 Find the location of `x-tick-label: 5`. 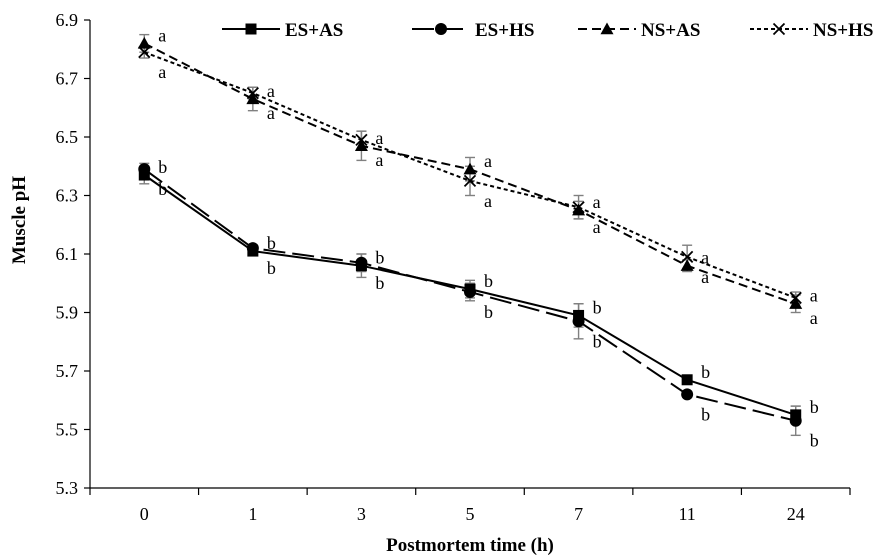

x-tick-label: 5 is located at coordinates (470, 514).